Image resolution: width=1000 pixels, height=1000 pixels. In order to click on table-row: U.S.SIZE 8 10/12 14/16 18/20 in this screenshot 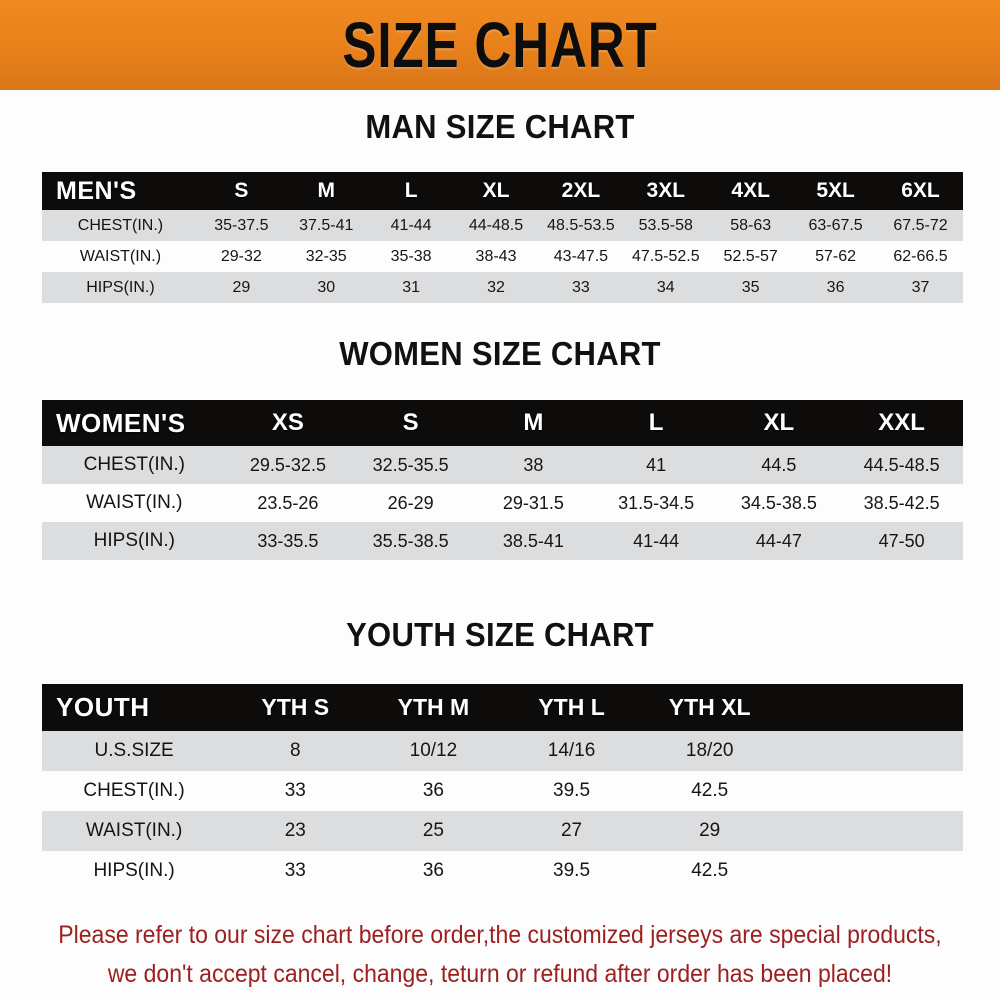, I will do `click(502, 751)`.